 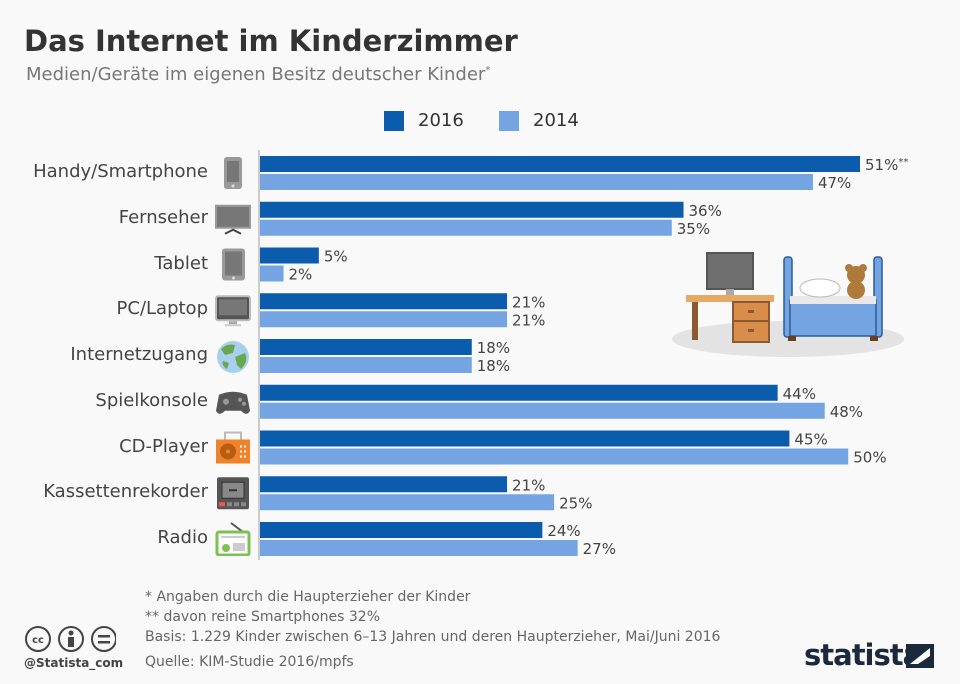 I want to click on gamepad-icon, so click(x=233, y=402).